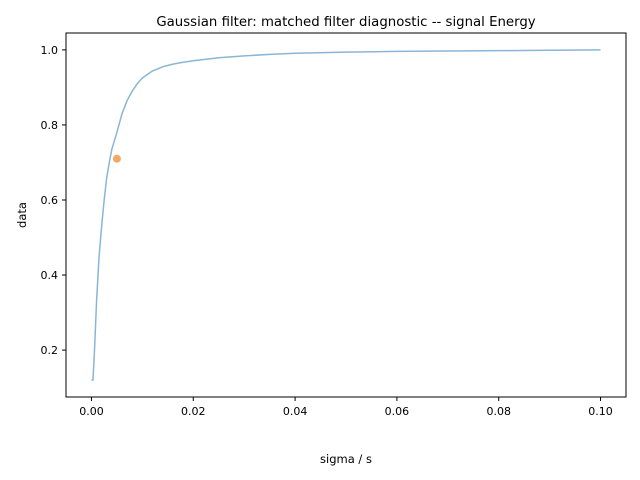 Image resolution: width=640 pixels, height=480 pixels. I want to click on x-tick-label: 0.00, so click(91, 411).